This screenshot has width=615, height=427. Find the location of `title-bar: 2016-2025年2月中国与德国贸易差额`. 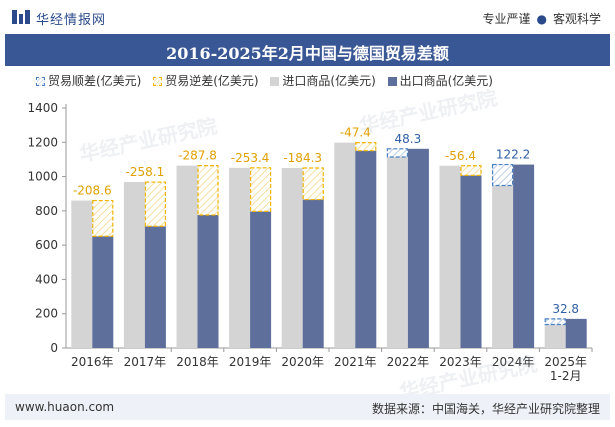

title-bar: 2016-2025年2月中国与德国贸易差额 is located at coordinates (307, 50).